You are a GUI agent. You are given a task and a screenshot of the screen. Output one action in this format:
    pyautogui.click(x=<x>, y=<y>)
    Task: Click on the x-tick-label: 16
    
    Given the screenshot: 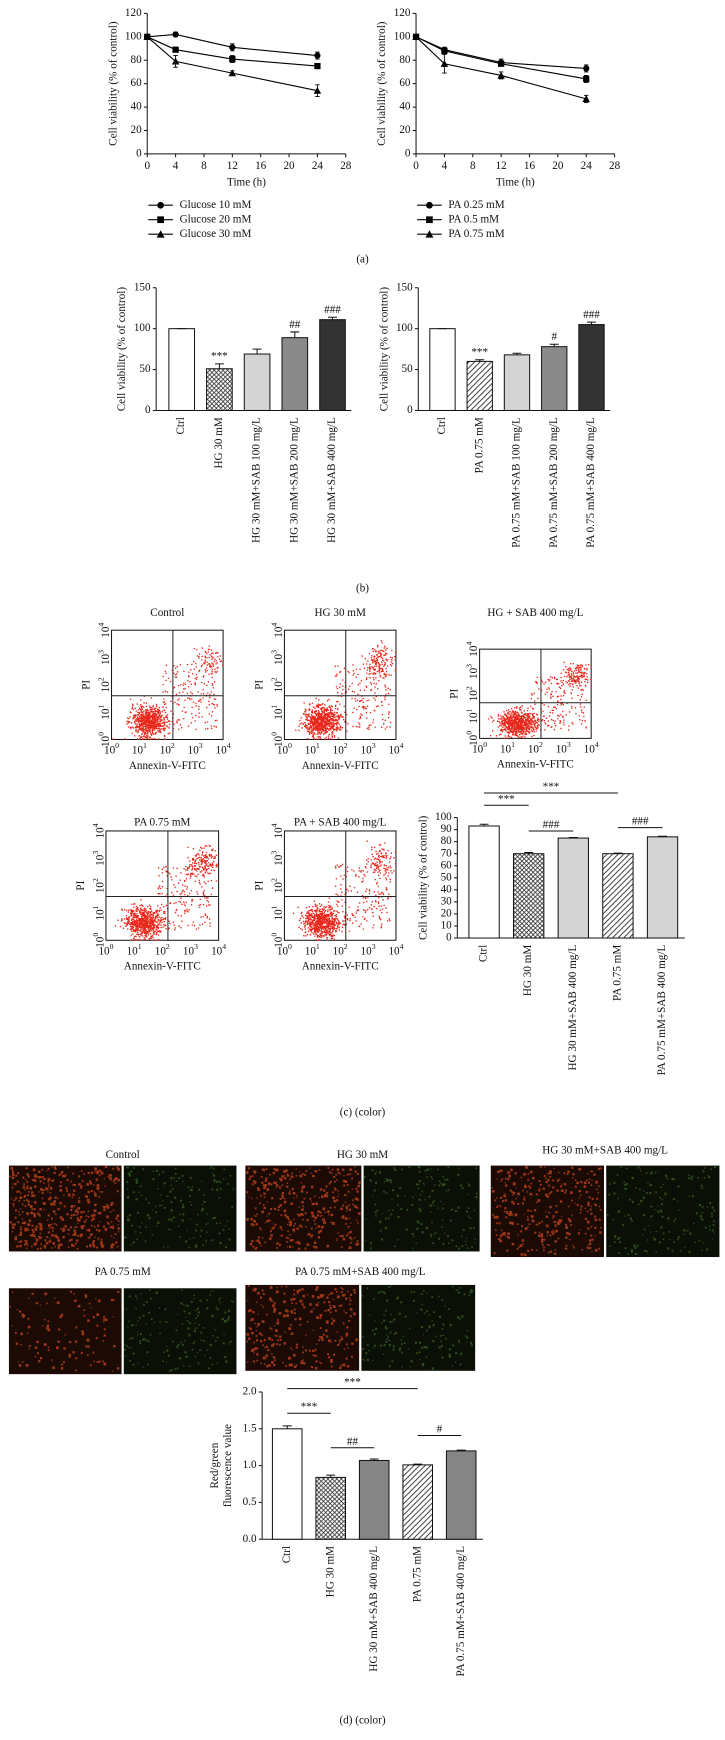 What is the action you would take?
    pyautogui.click(x=261, y=166)
    